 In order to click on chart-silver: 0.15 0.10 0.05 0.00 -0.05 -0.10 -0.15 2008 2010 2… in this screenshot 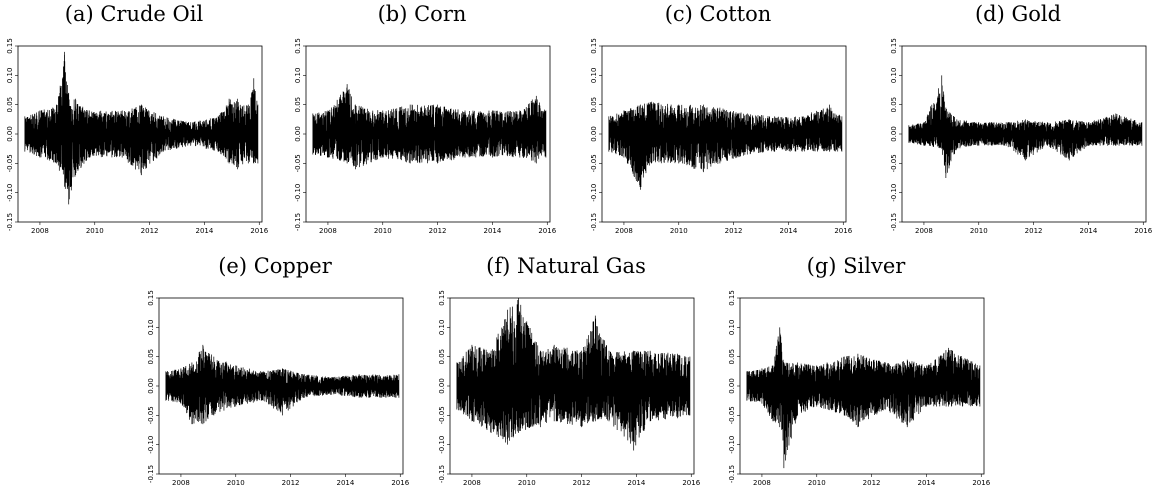, I will do `click(859, 388)`.